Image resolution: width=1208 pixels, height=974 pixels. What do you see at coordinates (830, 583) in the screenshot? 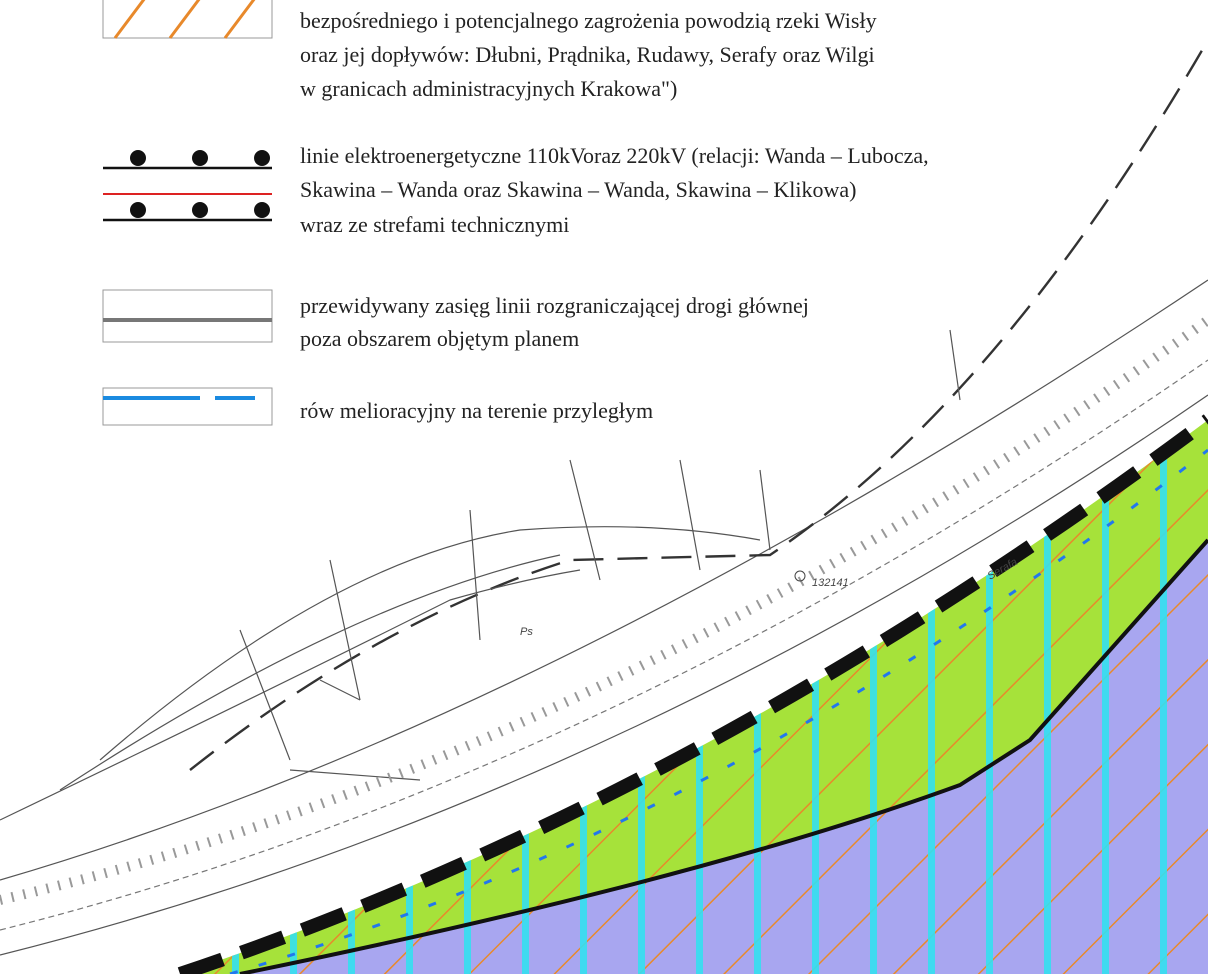
I see `map-label: 132141` at bounding box center [830, 583].